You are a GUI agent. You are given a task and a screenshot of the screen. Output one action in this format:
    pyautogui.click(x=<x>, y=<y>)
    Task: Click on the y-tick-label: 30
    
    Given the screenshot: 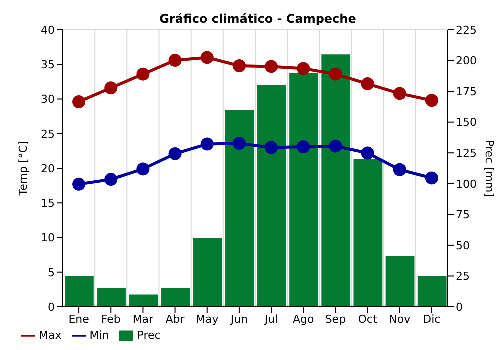 What is the action you would take?
    pyautogui.click(x=48, y=99)
    